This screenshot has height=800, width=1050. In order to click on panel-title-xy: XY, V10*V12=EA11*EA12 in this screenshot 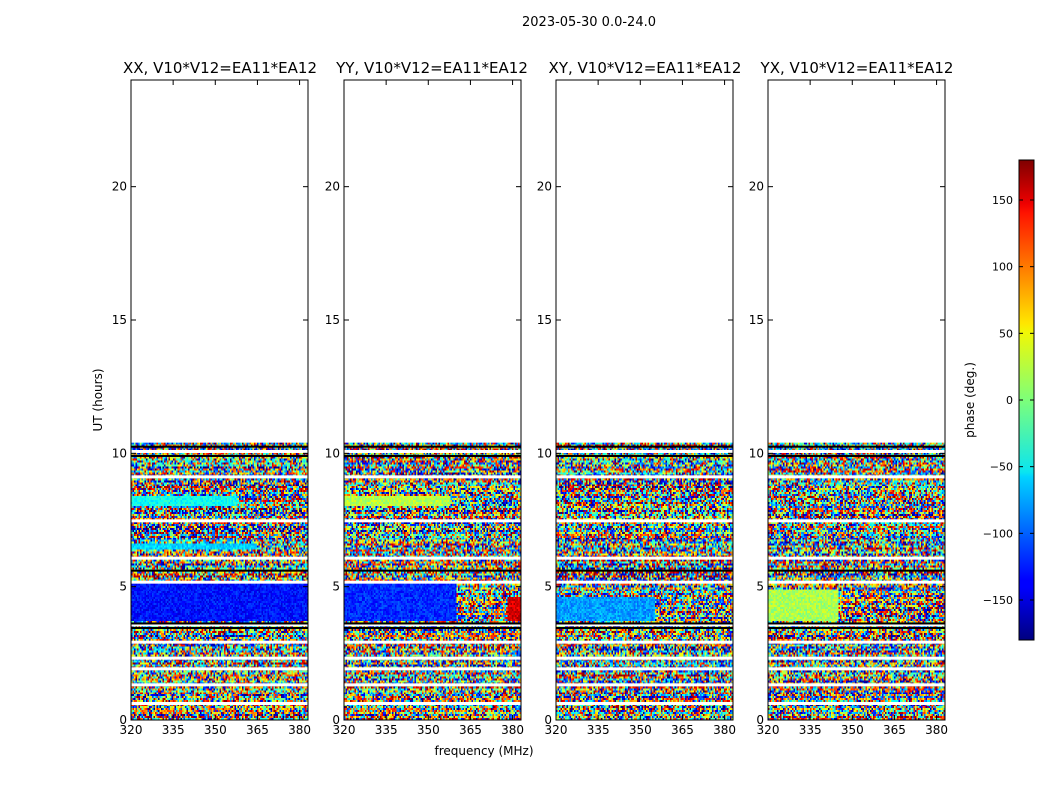, I will do `click(645, 68)`.